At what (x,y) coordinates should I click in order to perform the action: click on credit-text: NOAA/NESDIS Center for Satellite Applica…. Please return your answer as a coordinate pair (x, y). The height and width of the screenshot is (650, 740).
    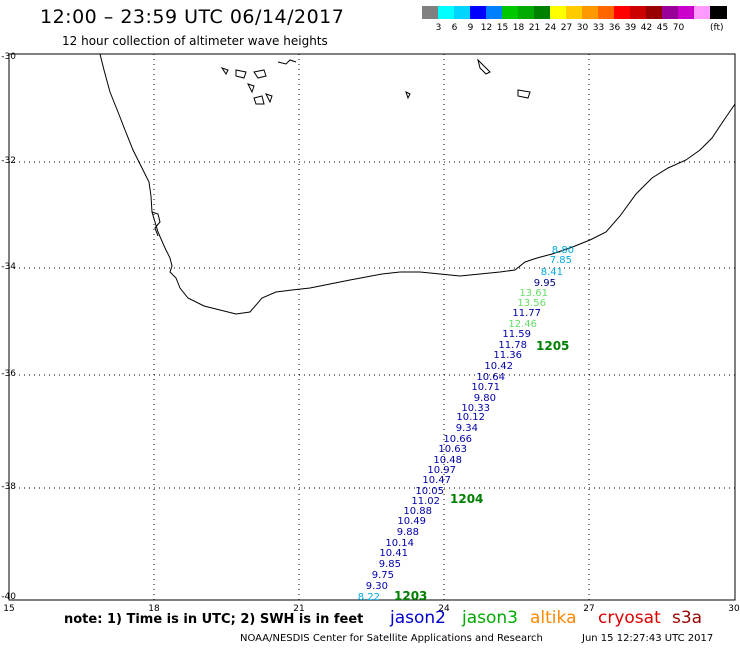
    Looking at the image, I should click on (391, 638).